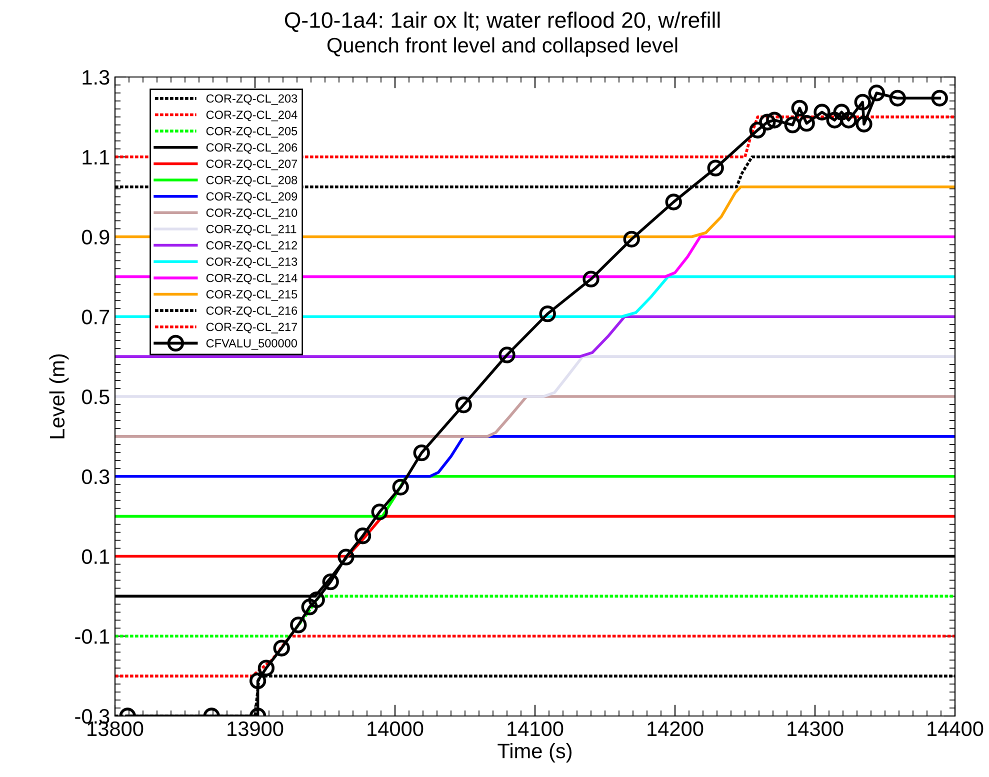 The width and height of the screenshot is (989, 777). What do you see at coordinates (96, 317) in the screenshot?
I see `y-tick-label: 0.7` at bounding box center [96, 317].